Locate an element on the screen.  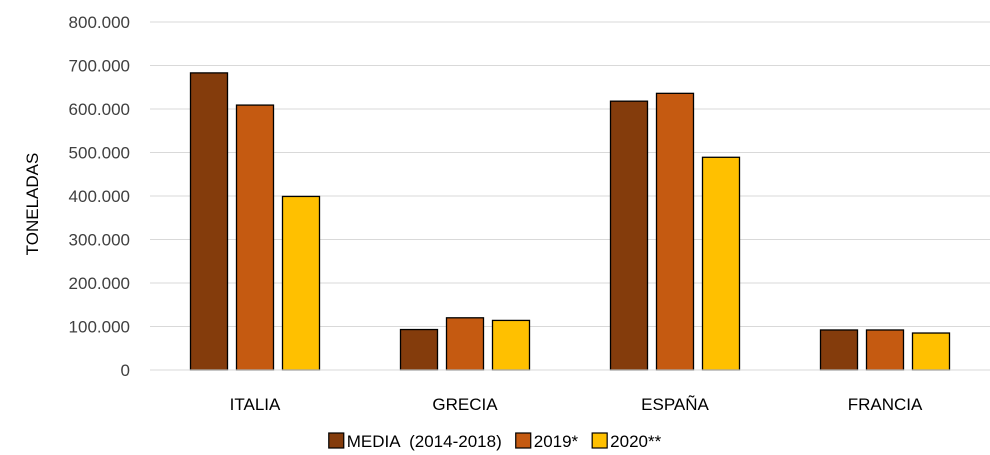
y-axis-label: TONELADAS is located at coordinates (32, 204).